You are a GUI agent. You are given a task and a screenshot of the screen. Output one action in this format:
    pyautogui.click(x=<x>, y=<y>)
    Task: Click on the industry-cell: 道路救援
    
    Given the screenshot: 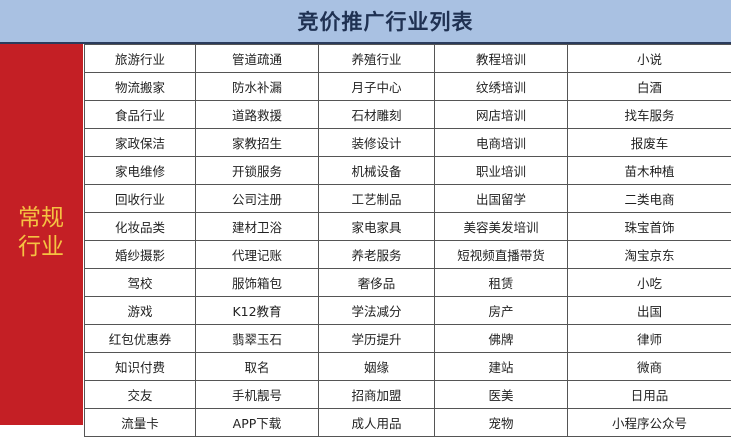 What is the action you would take?
    pyautogui.click(x=257, y=115)
    